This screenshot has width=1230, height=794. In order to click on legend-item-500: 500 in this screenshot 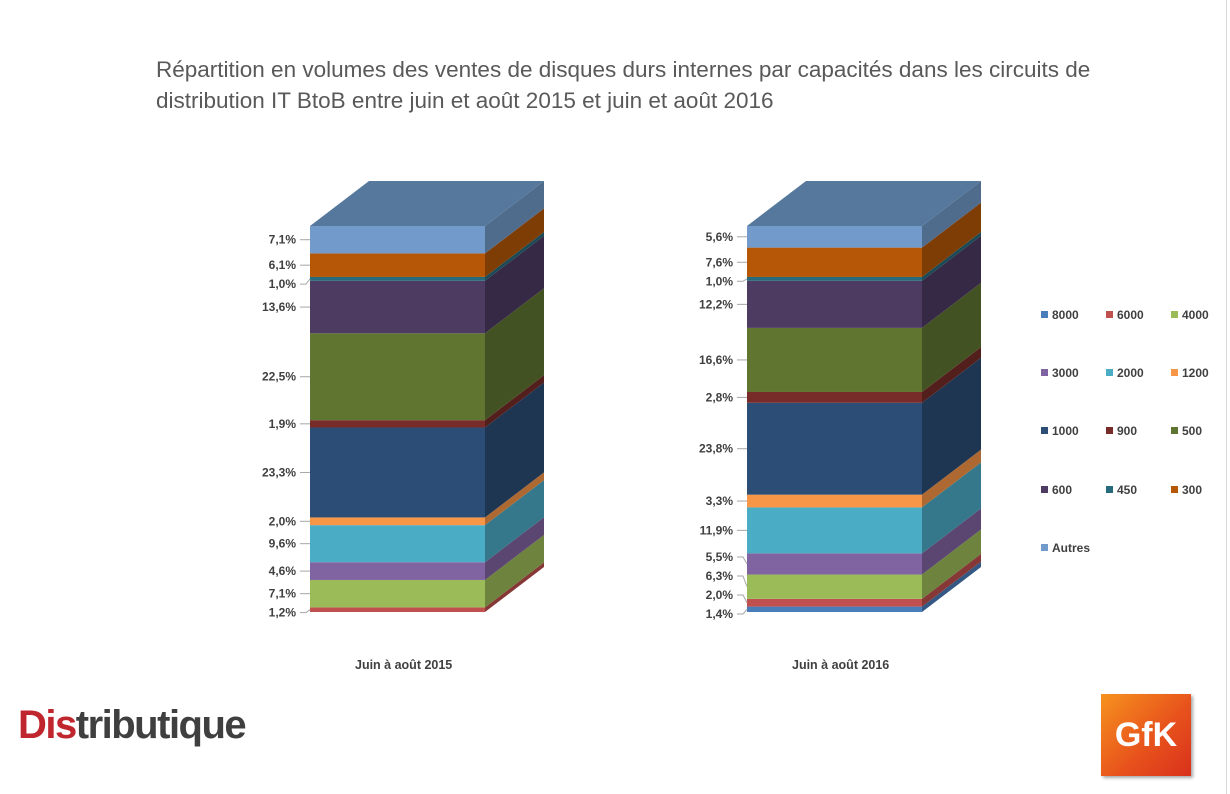, I will do `click(1186, 431)`.